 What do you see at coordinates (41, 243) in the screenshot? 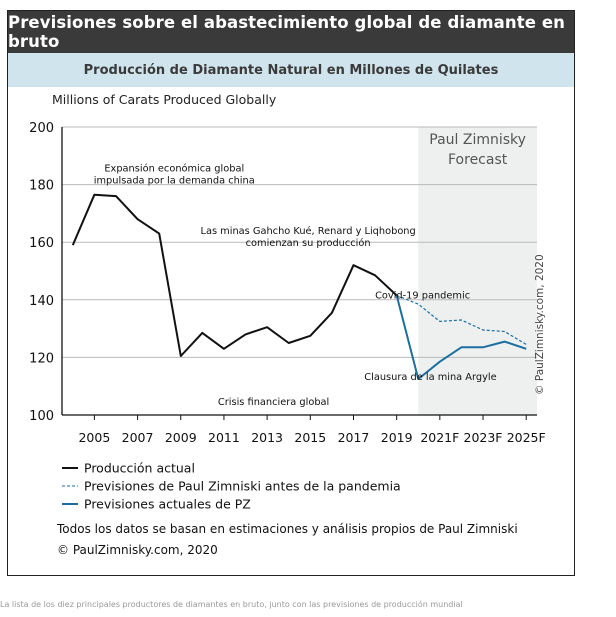
I see `y-tick-label-160: 160` at bounding box center [41, 243].